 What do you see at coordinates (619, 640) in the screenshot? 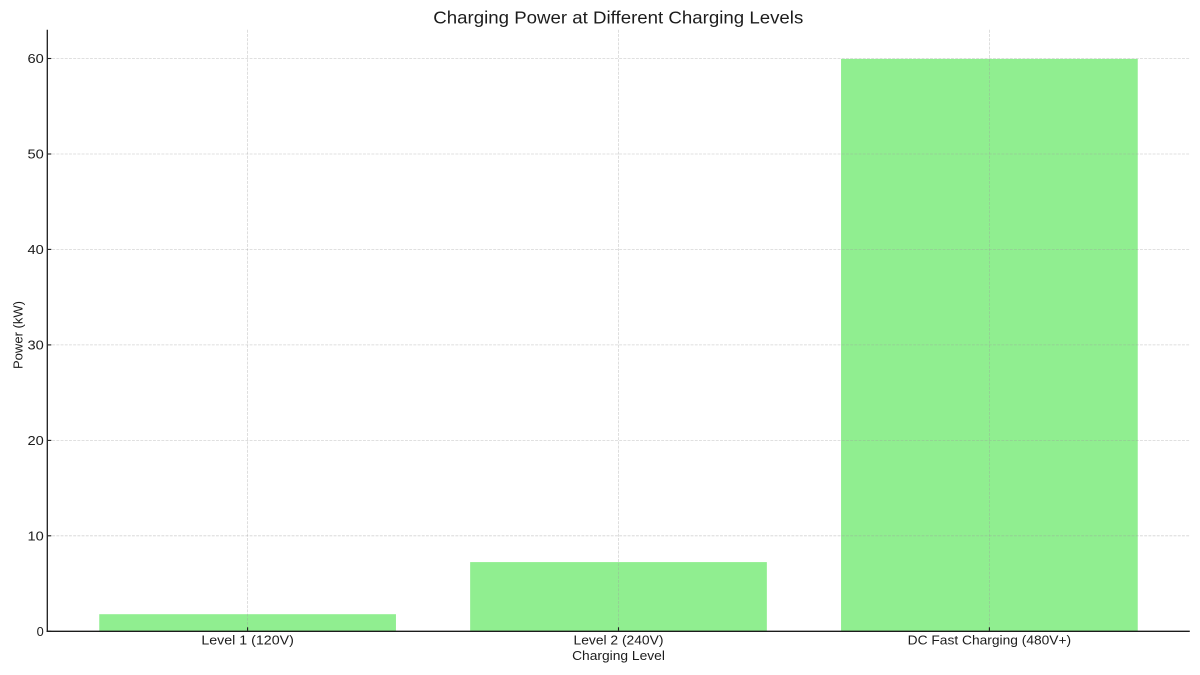
I see `svg-text: Level 2 (240V)` at bounding box center [619, 640].